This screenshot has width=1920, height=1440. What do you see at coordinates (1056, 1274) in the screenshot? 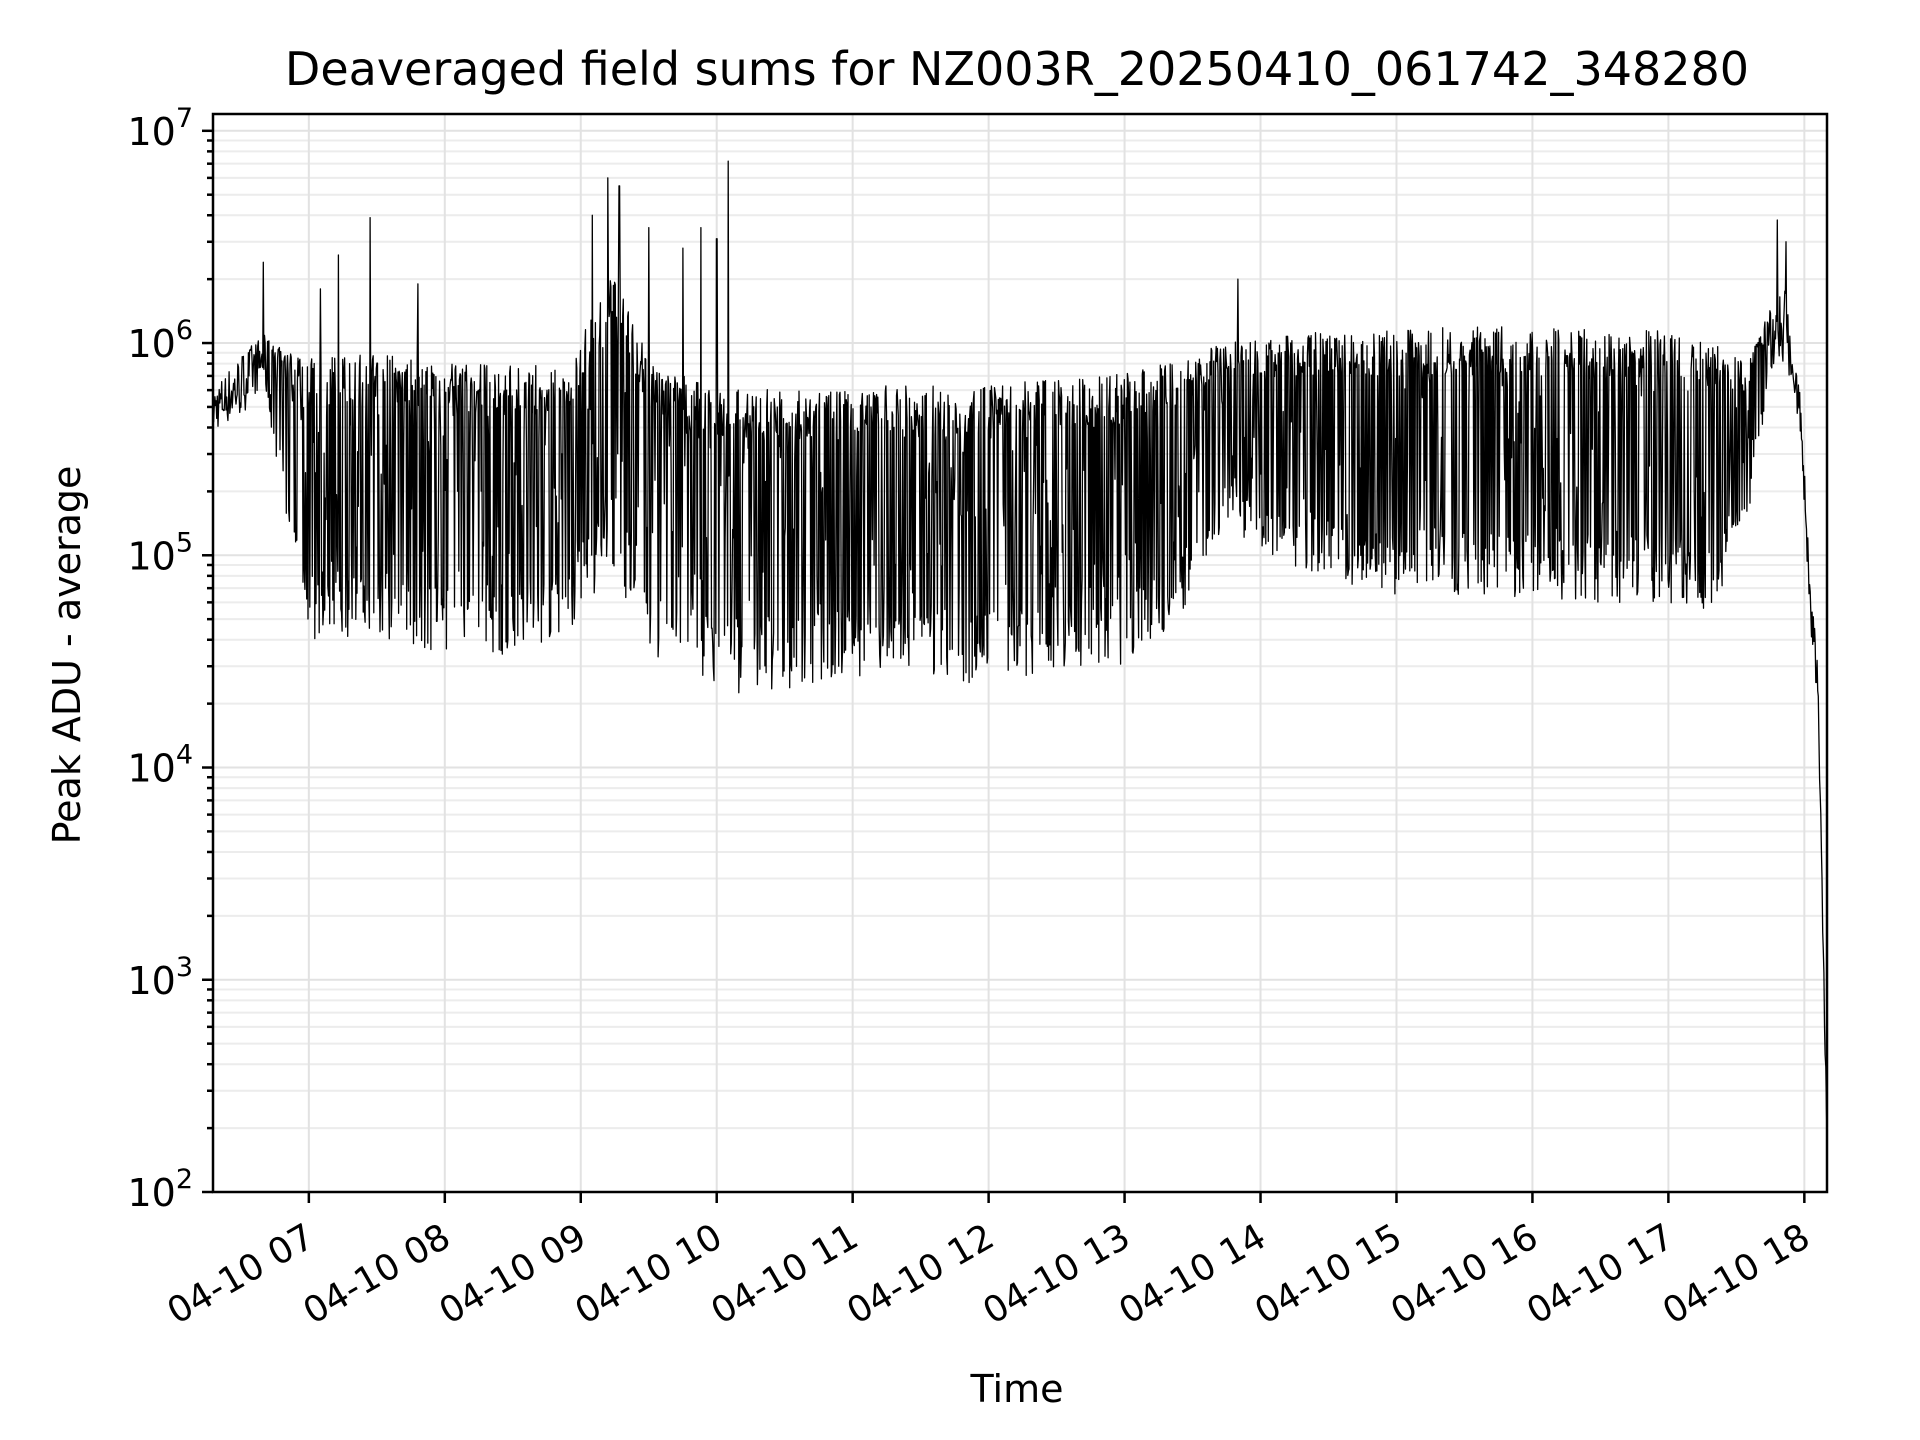
I see `x-tick-label: 04-10 13` at bounding box center [1056, 1274].